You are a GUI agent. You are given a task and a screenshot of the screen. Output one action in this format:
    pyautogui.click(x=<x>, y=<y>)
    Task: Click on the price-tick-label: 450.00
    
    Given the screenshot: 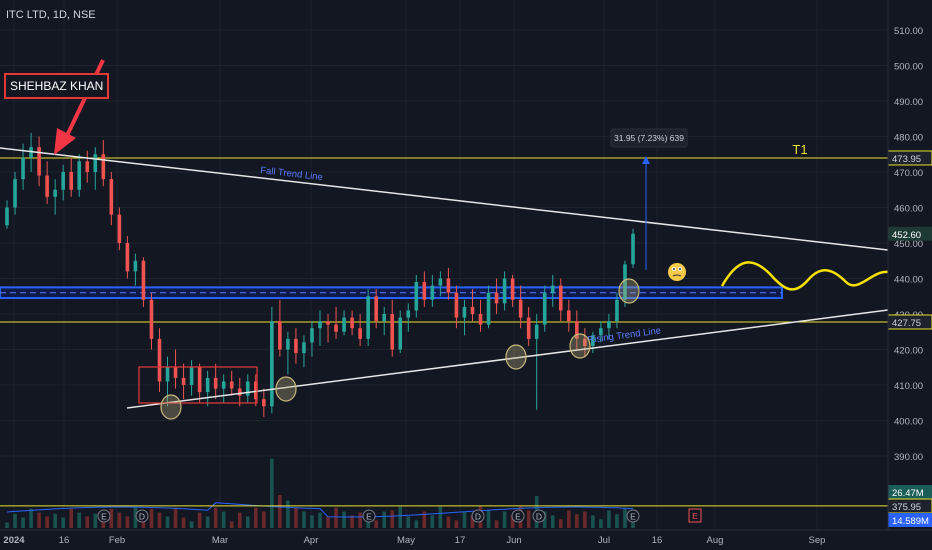 What is the action you would take?
    pyautogui.click(x=908, y=244)
    